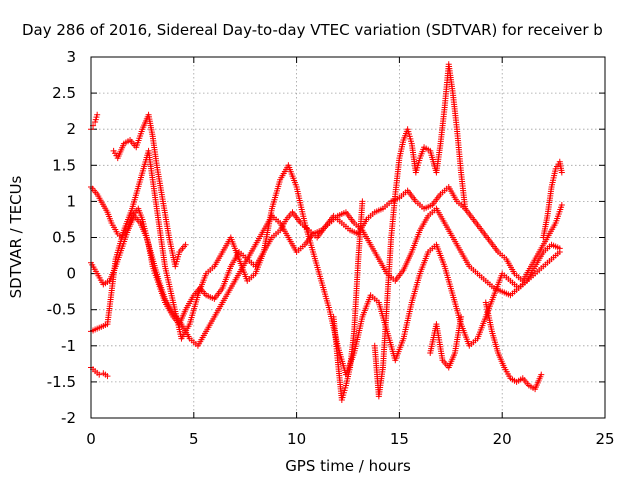 Image resolution: width=640 pixels, height=480 pixels. I want to click on y-tick-labels: -2 -1.5 -1 -0.5 0 0.5 1 1.5 2 2.5 3, so click(61, 237).